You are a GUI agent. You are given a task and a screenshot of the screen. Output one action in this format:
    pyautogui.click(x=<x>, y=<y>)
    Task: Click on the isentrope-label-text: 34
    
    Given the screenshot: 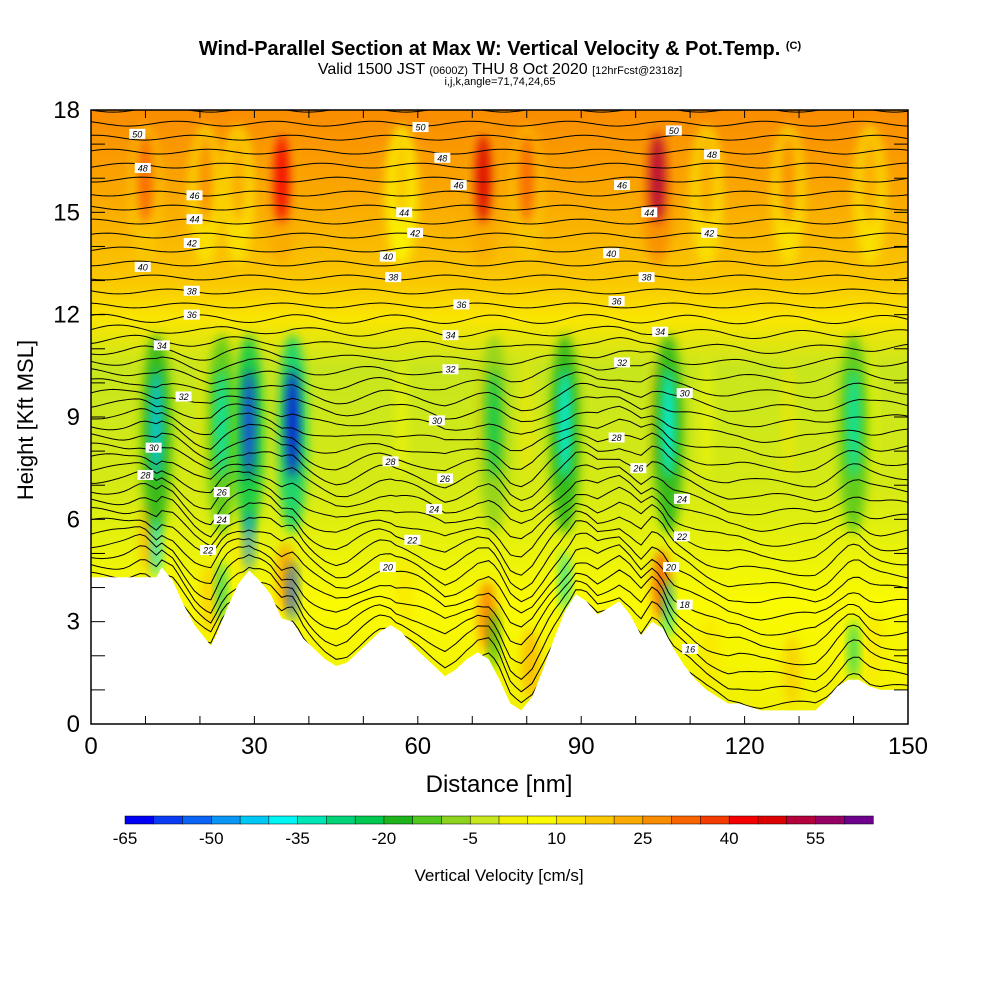 What is the action you would take?
    pyautogui.click(x=162, y=346)
    